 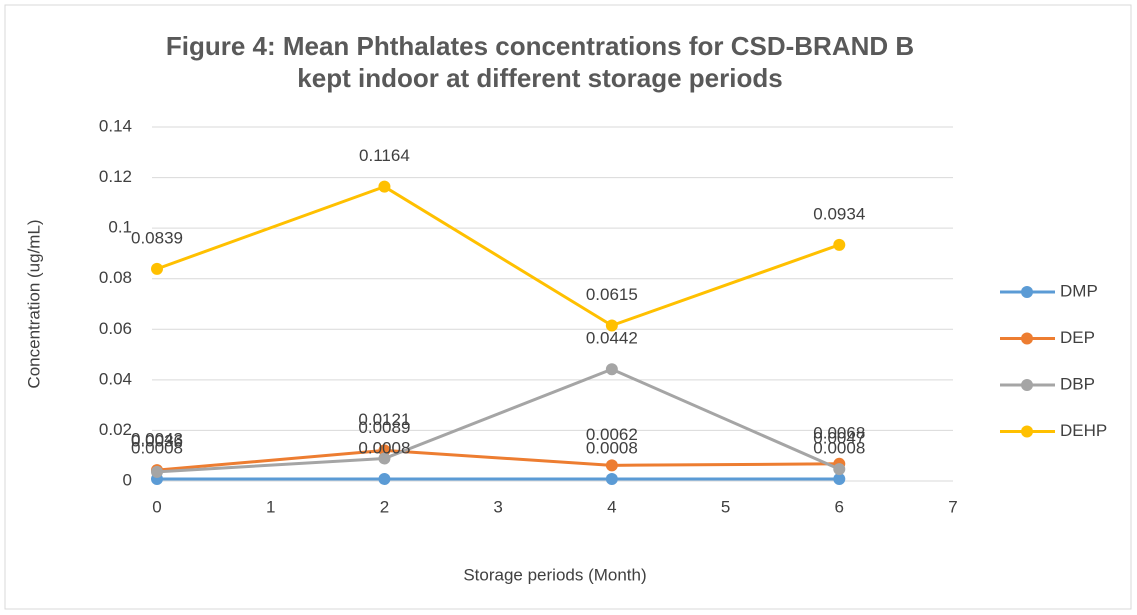 What do you see at coordinates (612, 338) in the screenshot?
I see `data-label: 0.0442` at bounding box center [612, 338].